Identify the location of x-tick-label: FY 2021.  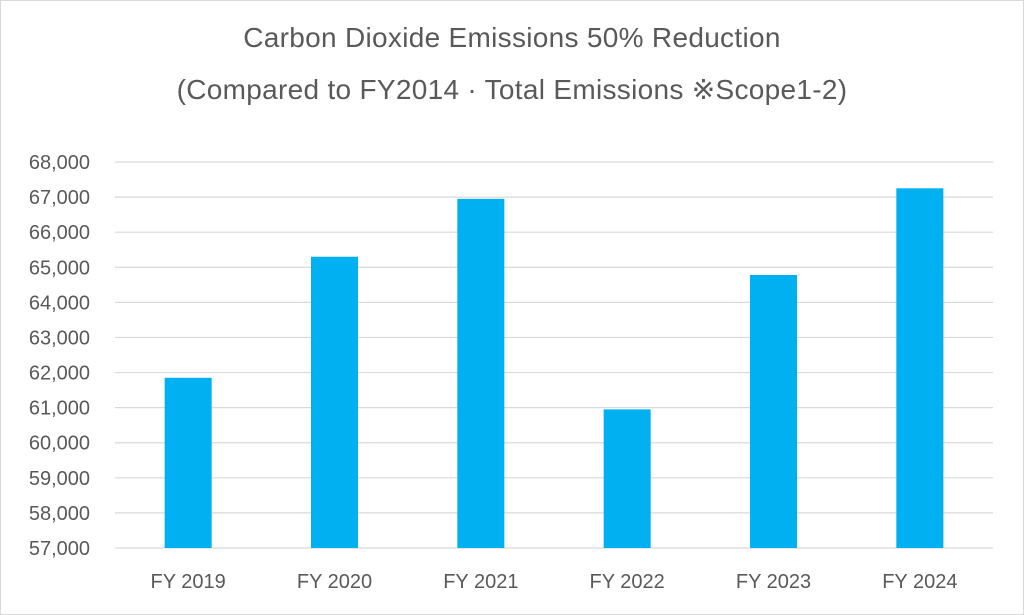
(480, 582).